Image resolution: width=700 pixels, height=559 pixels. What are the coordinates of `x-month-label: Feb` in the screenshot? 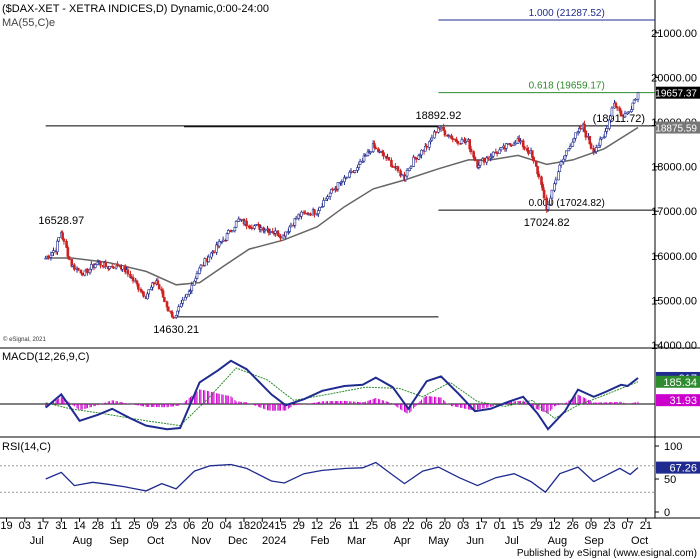 It's located at (319, 541).